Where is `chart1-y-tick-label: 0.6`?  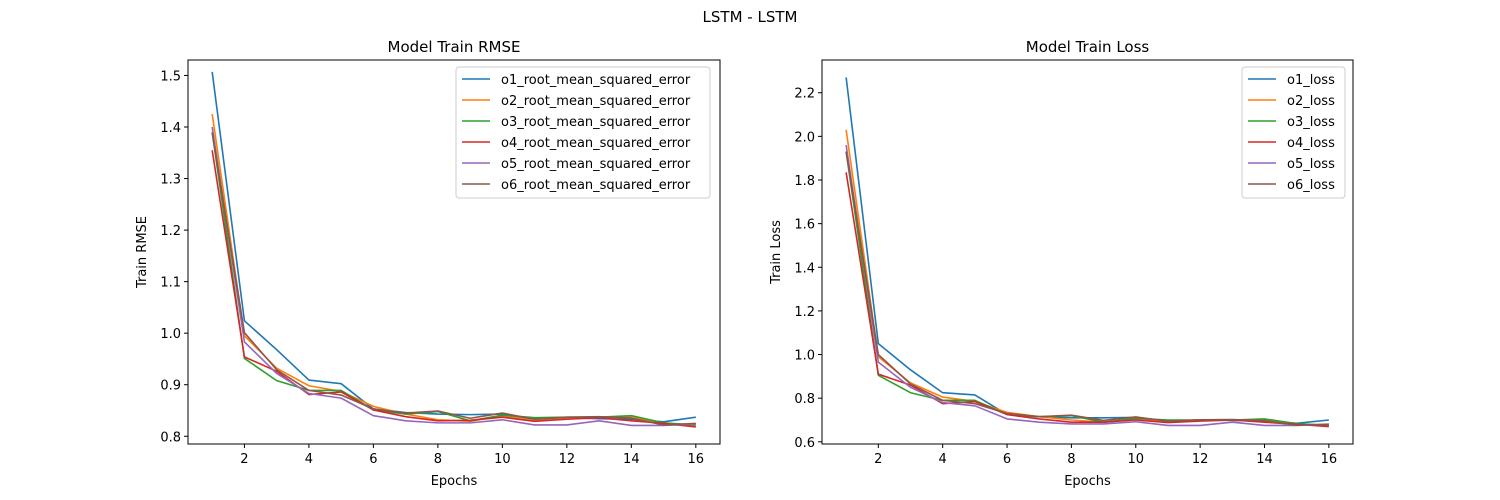 chart1-y-tick-label: 0.6 is located at coordinates (804, 443).